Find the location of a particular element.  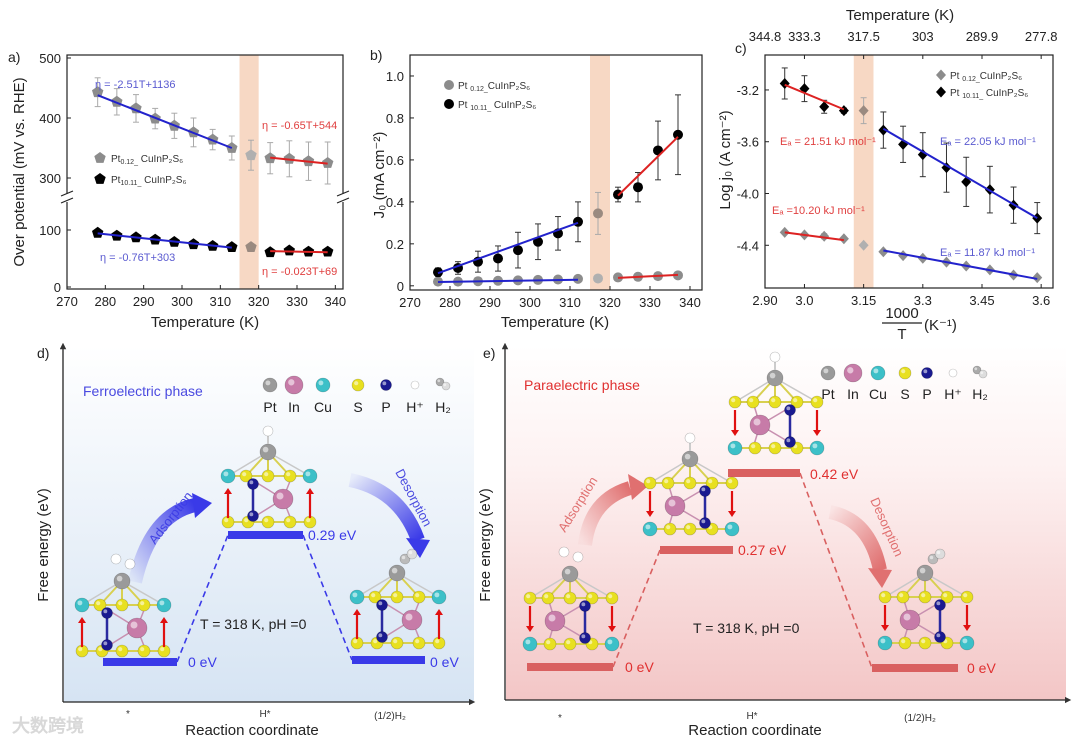

h-ion is located at coordinates (130, 564).